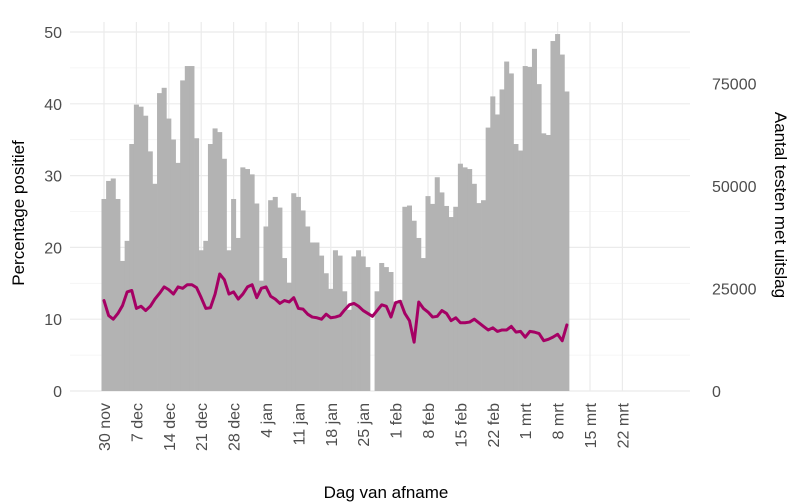 The image size is (795, 504). What do you see at coordinates (623, 425) in the screenshot?
I see `x-tick-label: 22 mrt` at bounding box center [623, 425].